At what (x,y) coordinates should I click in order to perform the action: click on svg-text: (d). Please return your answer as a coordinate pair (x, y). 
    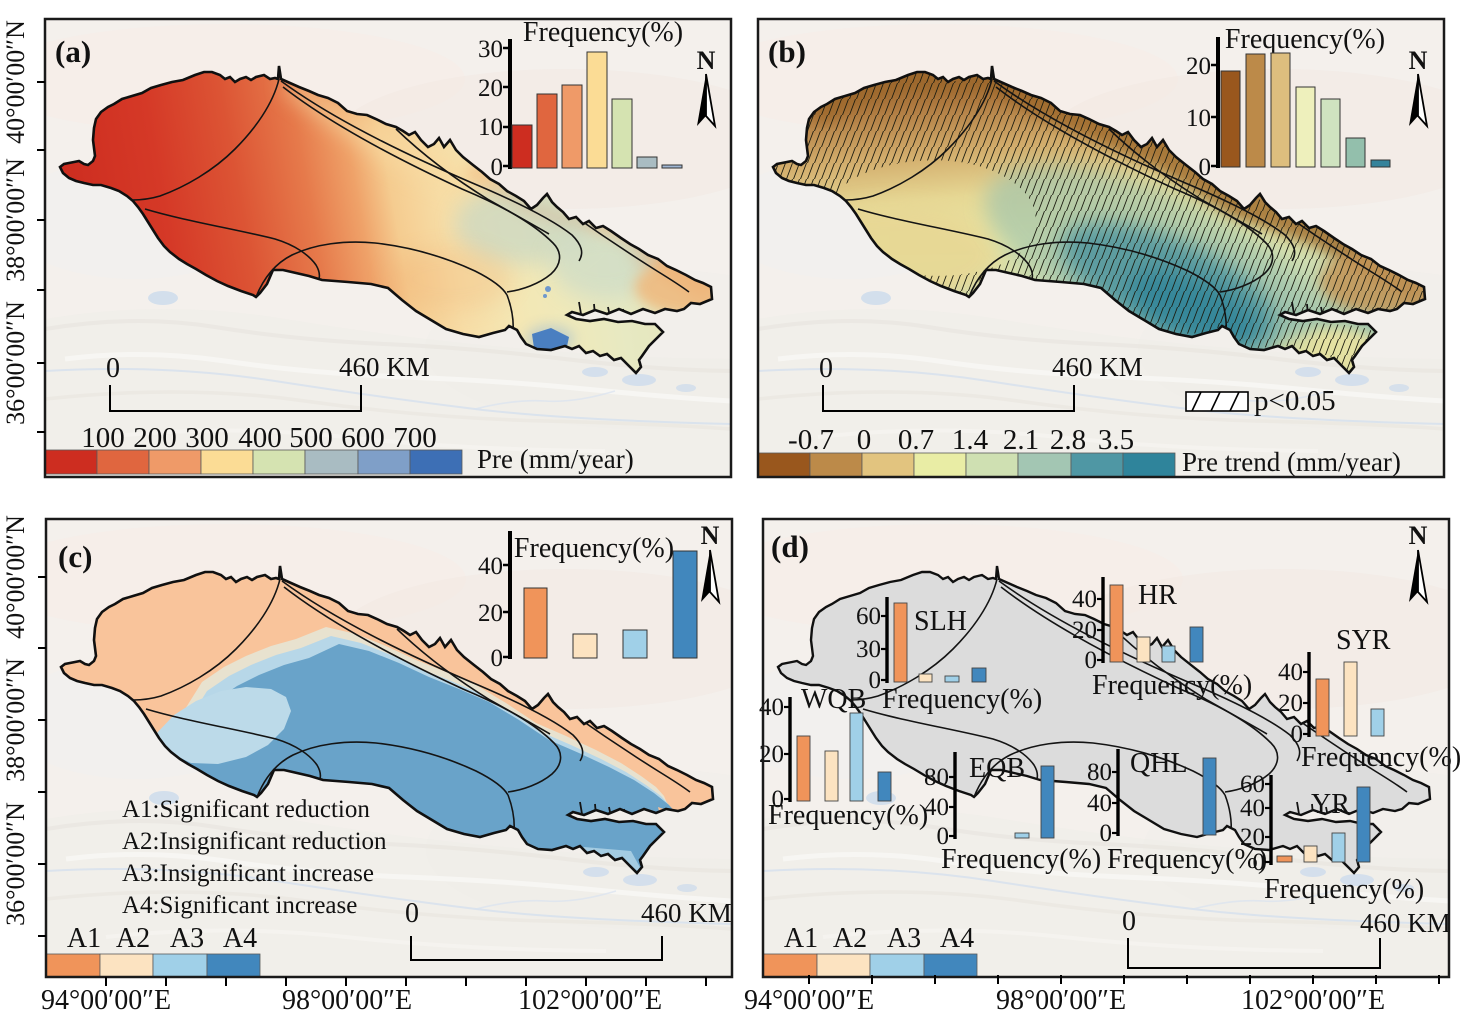
    Looking at the image, I should click on (790, 546).